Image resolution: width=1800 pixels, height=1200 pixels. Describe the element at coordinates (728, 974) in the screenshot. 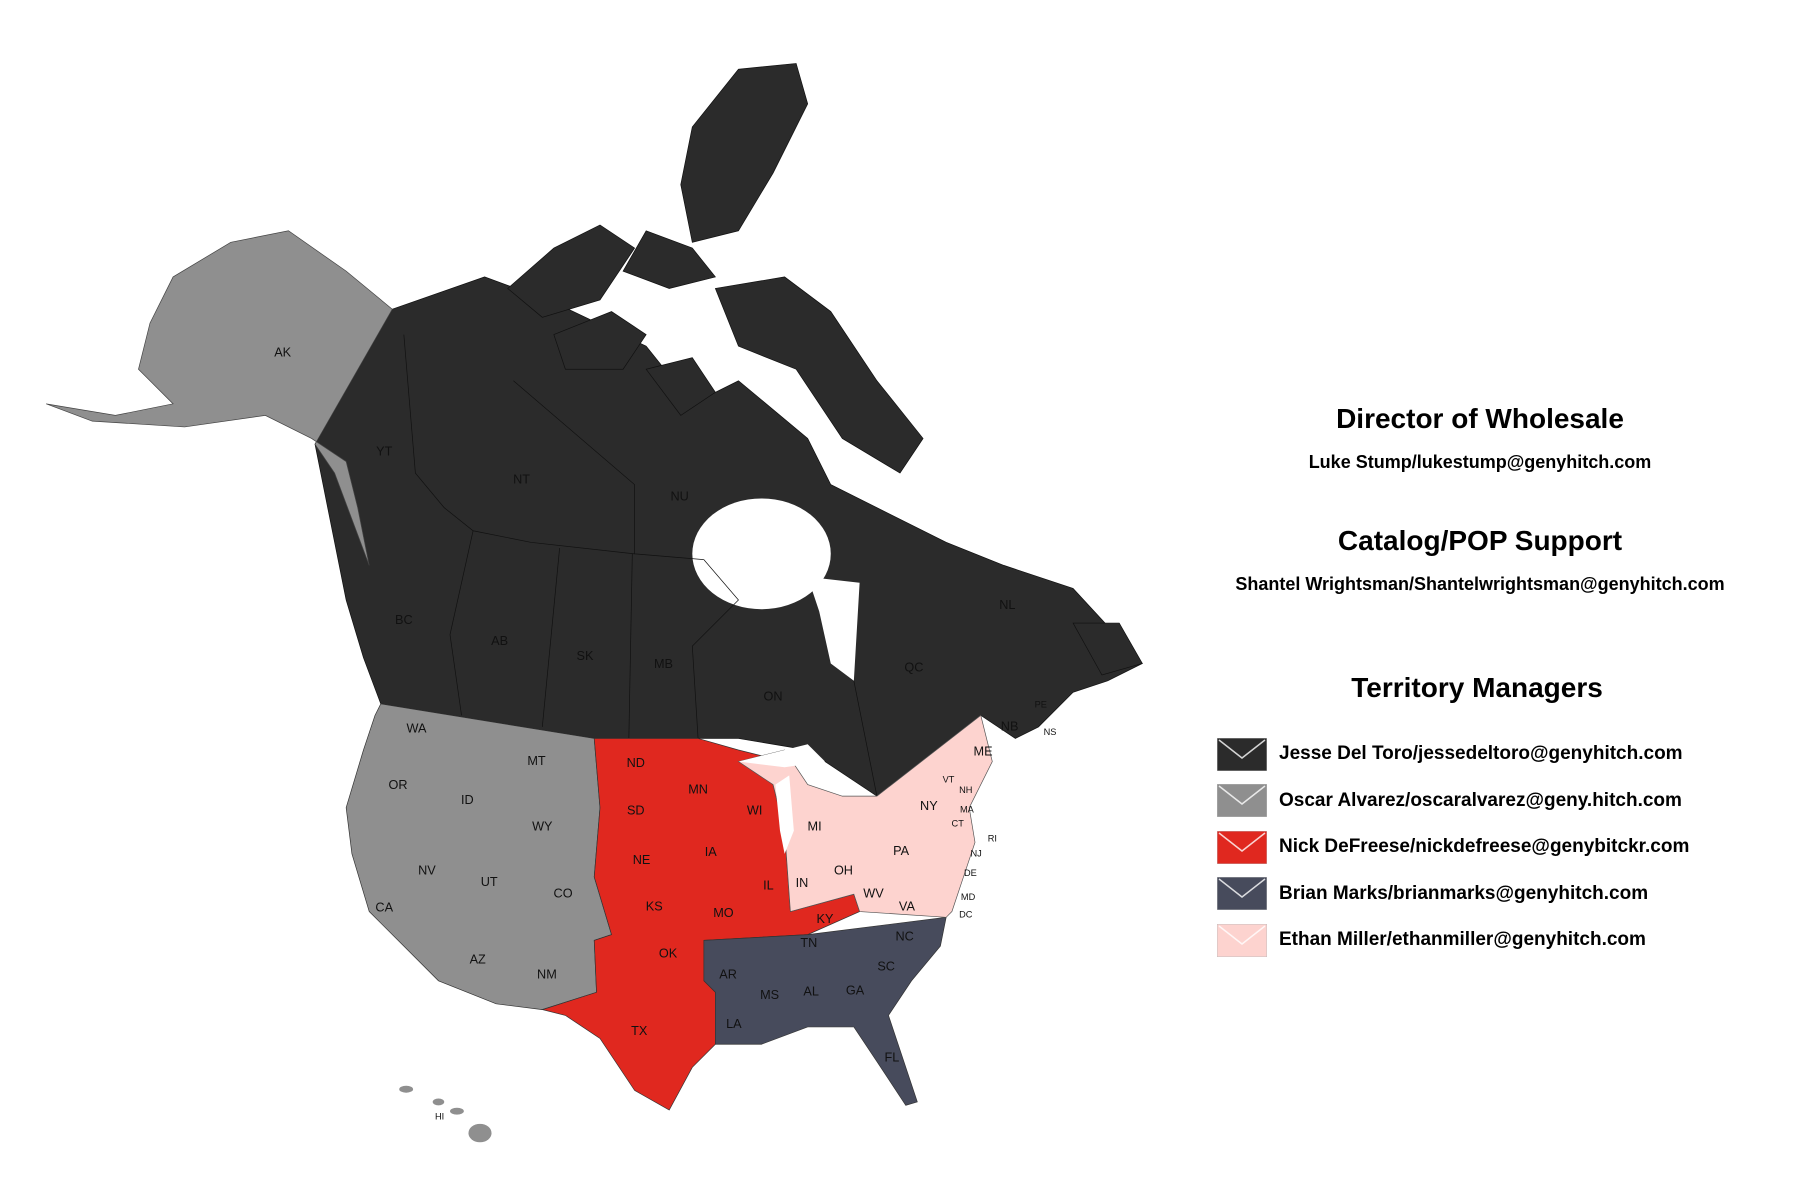

I see `region-label-ar: AR` at that location.